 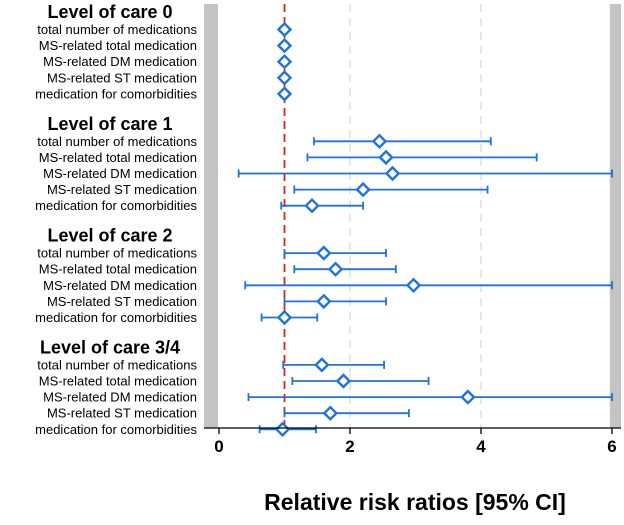 I want to click on right-edge-band, so click(x=615, y=216).